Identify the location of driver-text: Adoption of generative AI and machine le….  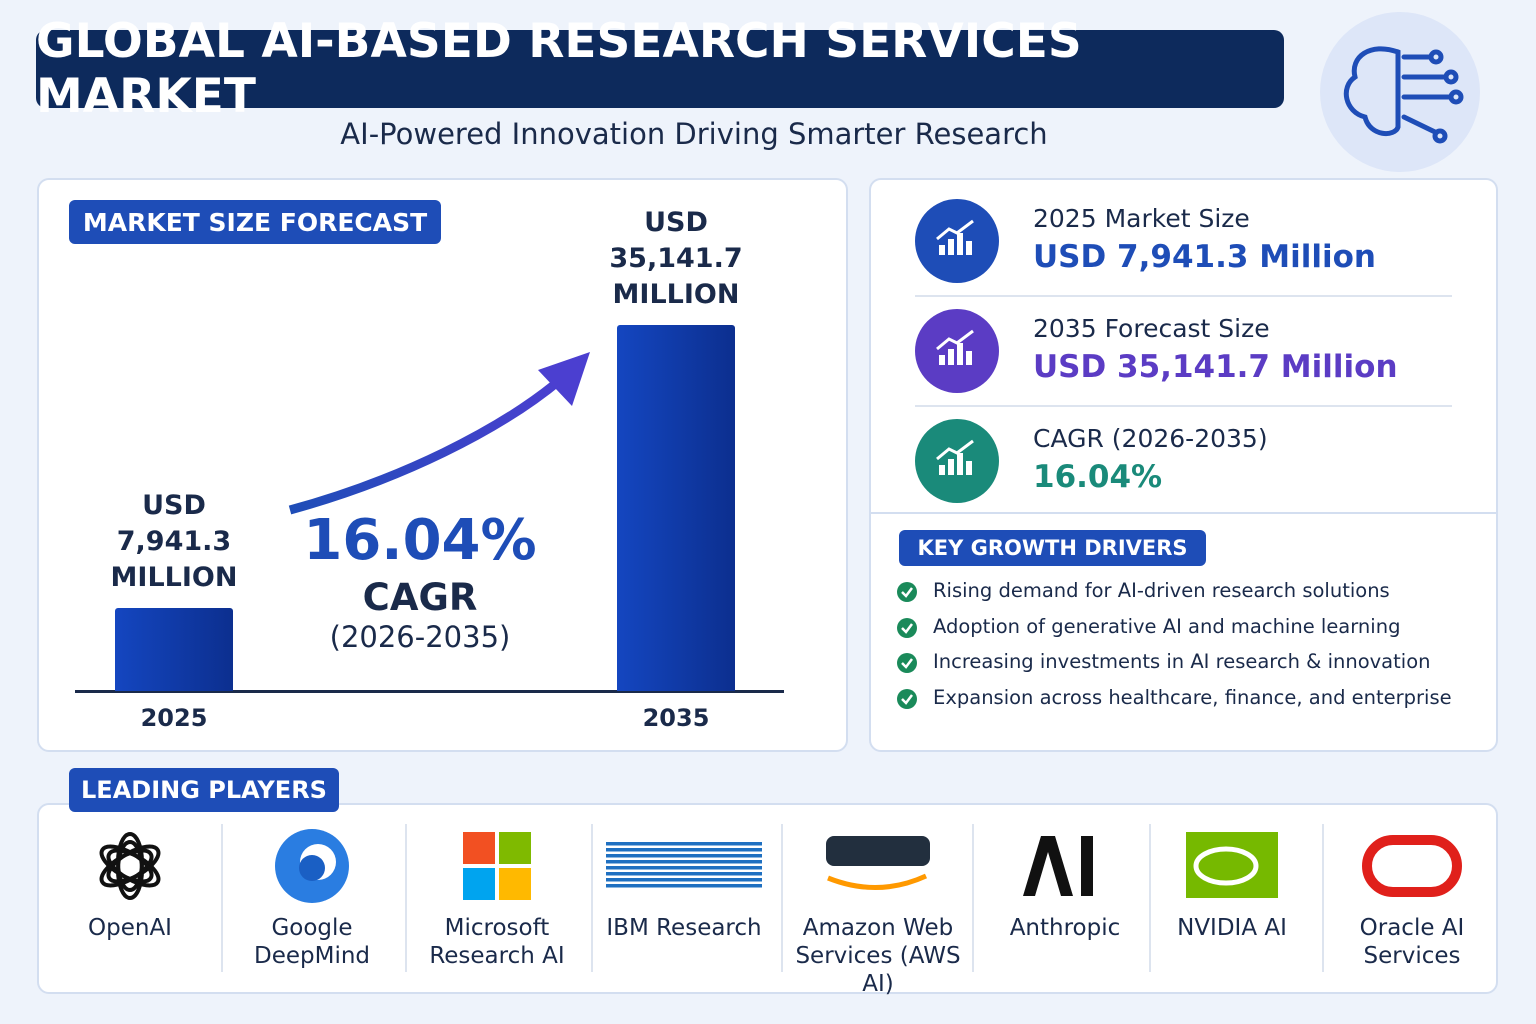
(1167, 626).